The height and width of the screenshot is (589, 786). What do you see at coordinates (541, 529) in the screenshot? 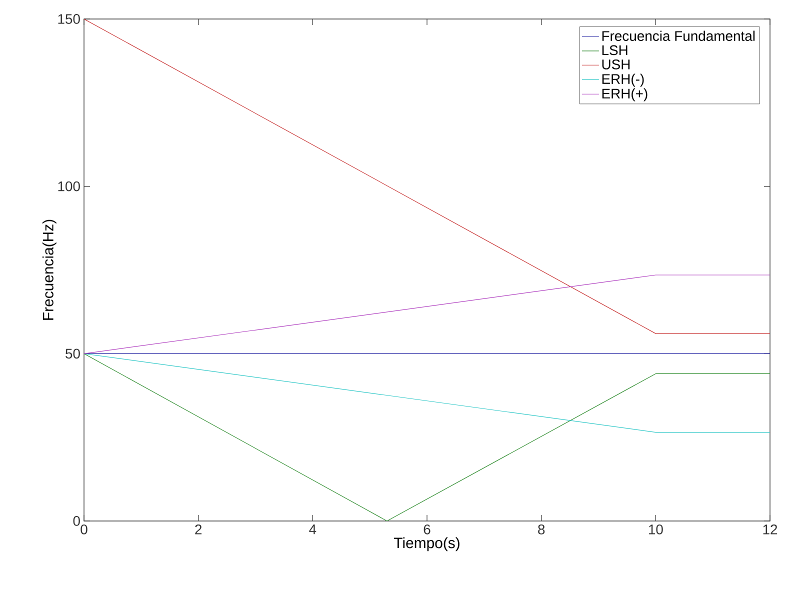
I see `x-tick-label: 8` at bounding box center [541, 529].